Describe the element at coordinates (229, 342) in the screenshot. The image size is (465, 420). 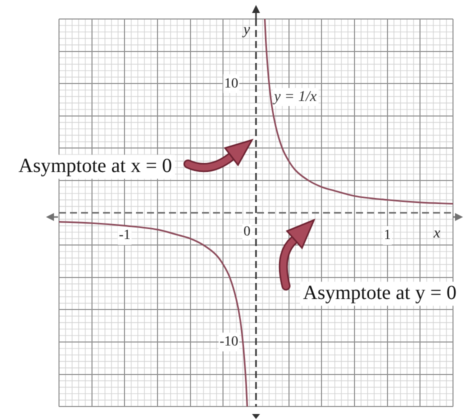
I see `y-tick-label: -10` at that location.